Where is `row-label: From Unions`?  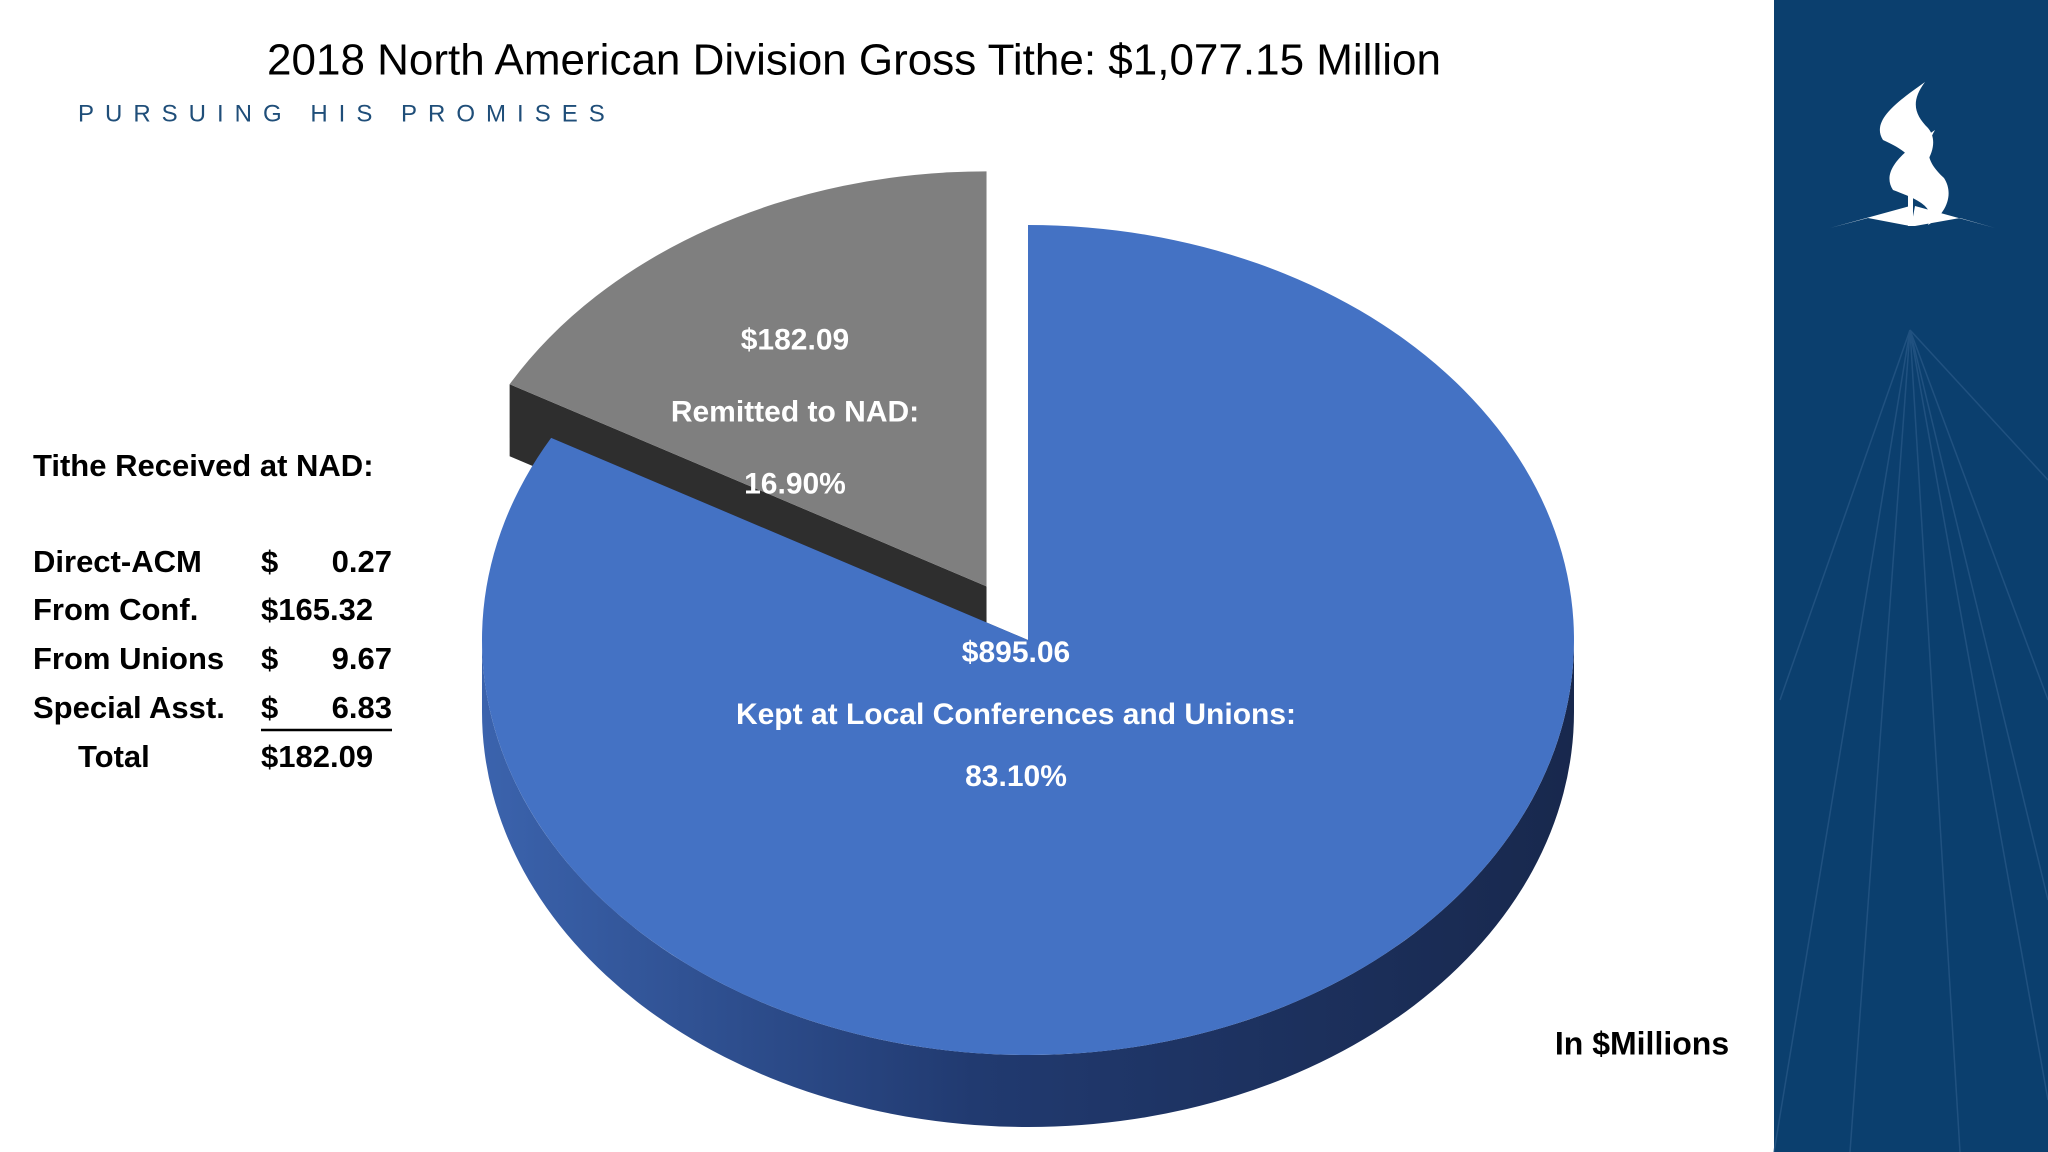 row-label: From Unions is located at coordinates (128, 658).